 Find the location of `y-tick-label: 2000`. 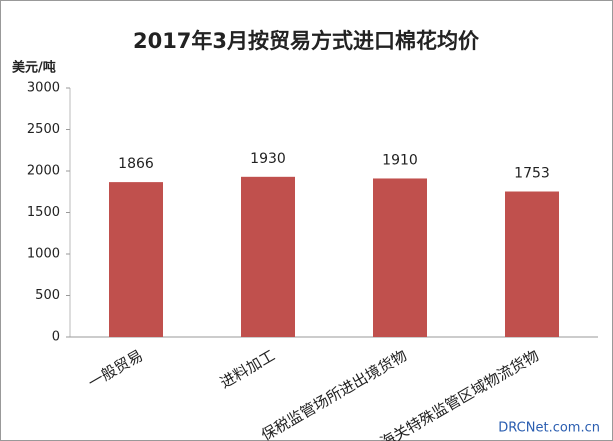

y-tick-label: 2000 is located at coordinates (43, 171).